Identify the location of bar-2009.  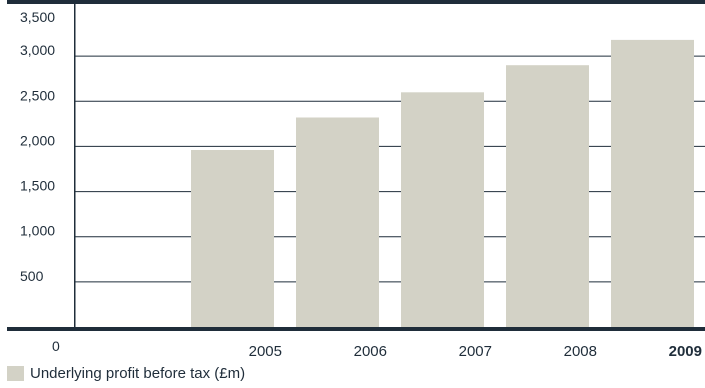
(652, 183).